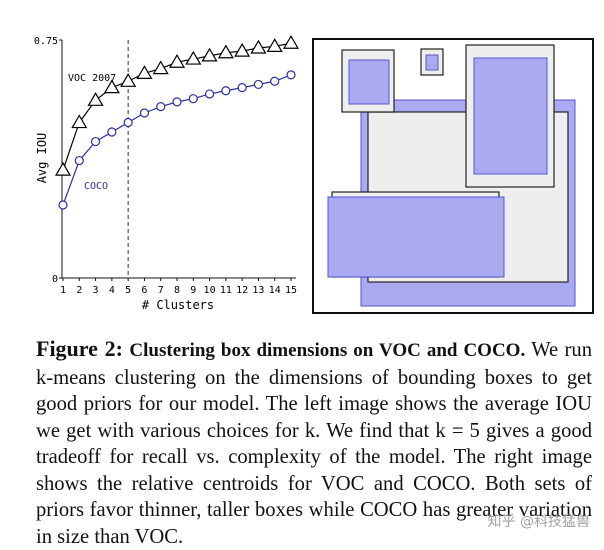 Image resolution: width=604 pixels, height=550 pixels. Describe the element at coordinates (193, 290) in the screenshot. I see `x-tick-label: 9` at that location.